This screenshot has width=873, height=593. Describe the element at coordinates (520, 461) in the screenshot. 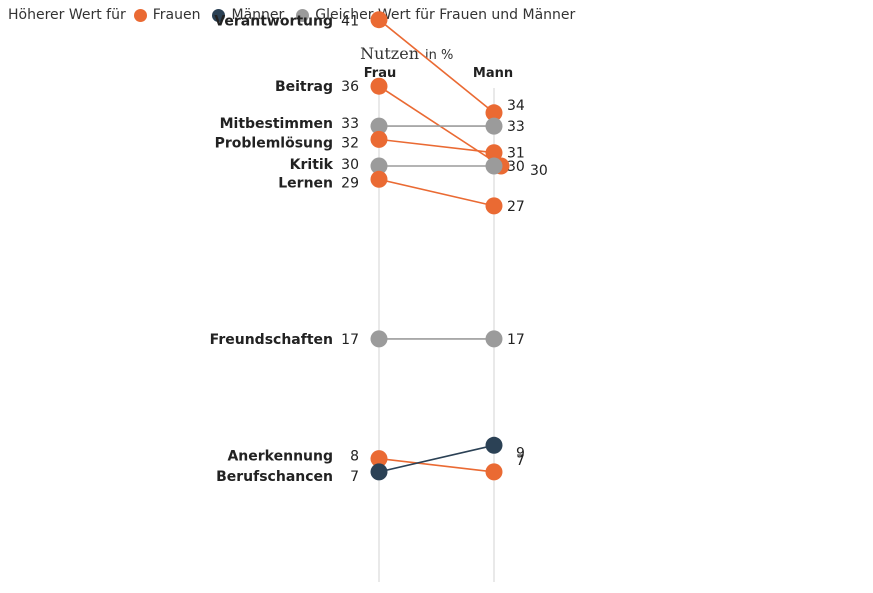

I see `value-label-mann-anerkennung: 7` at that location.